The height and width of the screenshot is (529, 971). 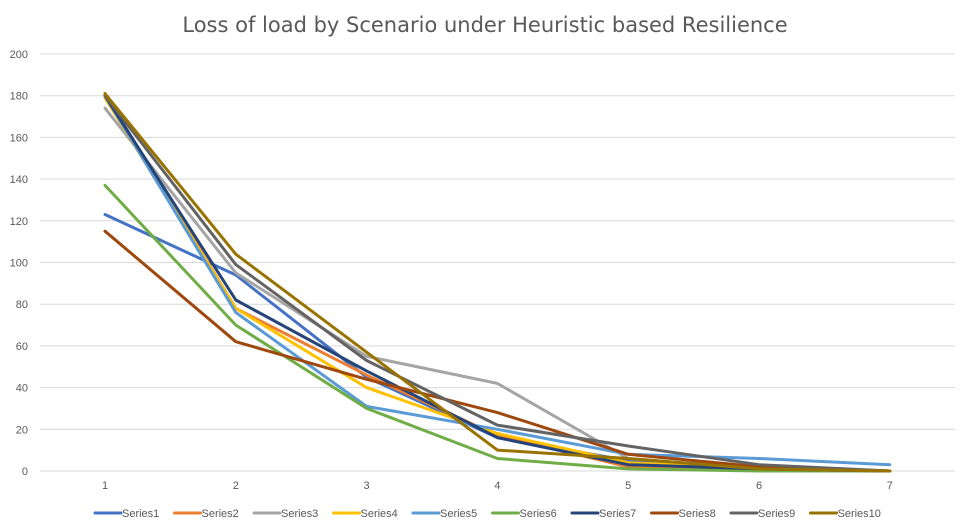 I want to click on y-tick-label: 80, so click(x=22, y=305).